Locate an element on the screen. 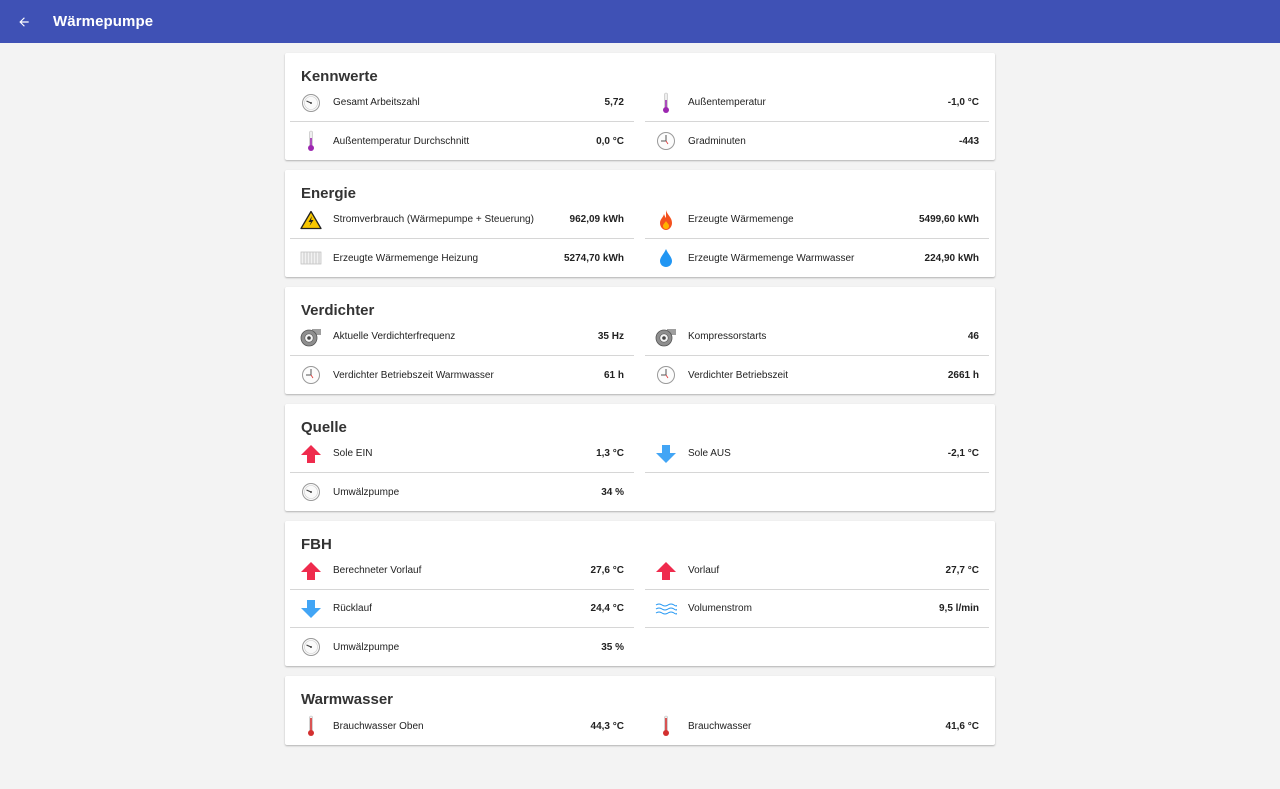 Image resolution: width=1280 pixels, height=789 pixels. entity-row: Umwälzpumpe 34 % is located at coordinates (462, 492).